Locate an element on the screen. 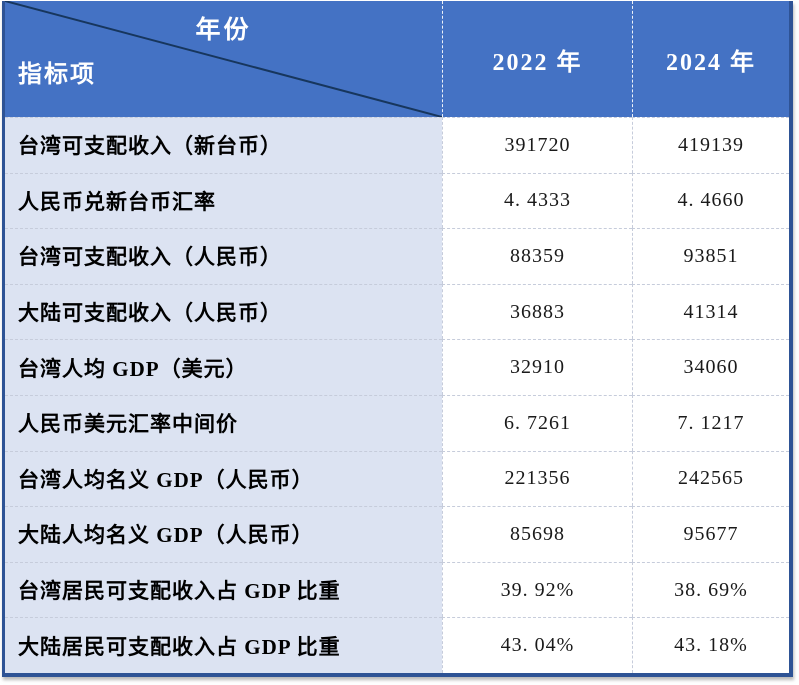  row-label: 人民币美元汇率中间价 is located at coordinates (223, 422).